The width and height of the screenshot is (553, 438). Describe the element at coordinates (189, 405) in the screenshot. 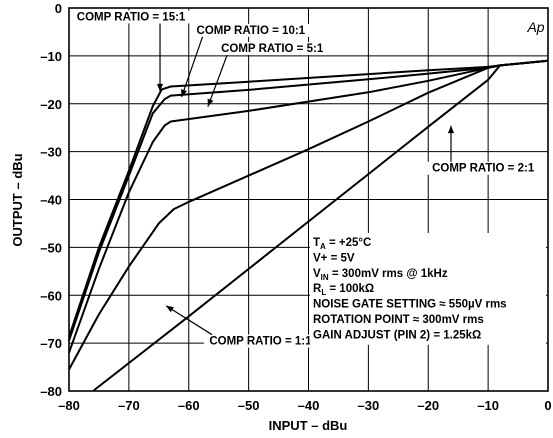

I see `x-tick-label: –60` at that location.